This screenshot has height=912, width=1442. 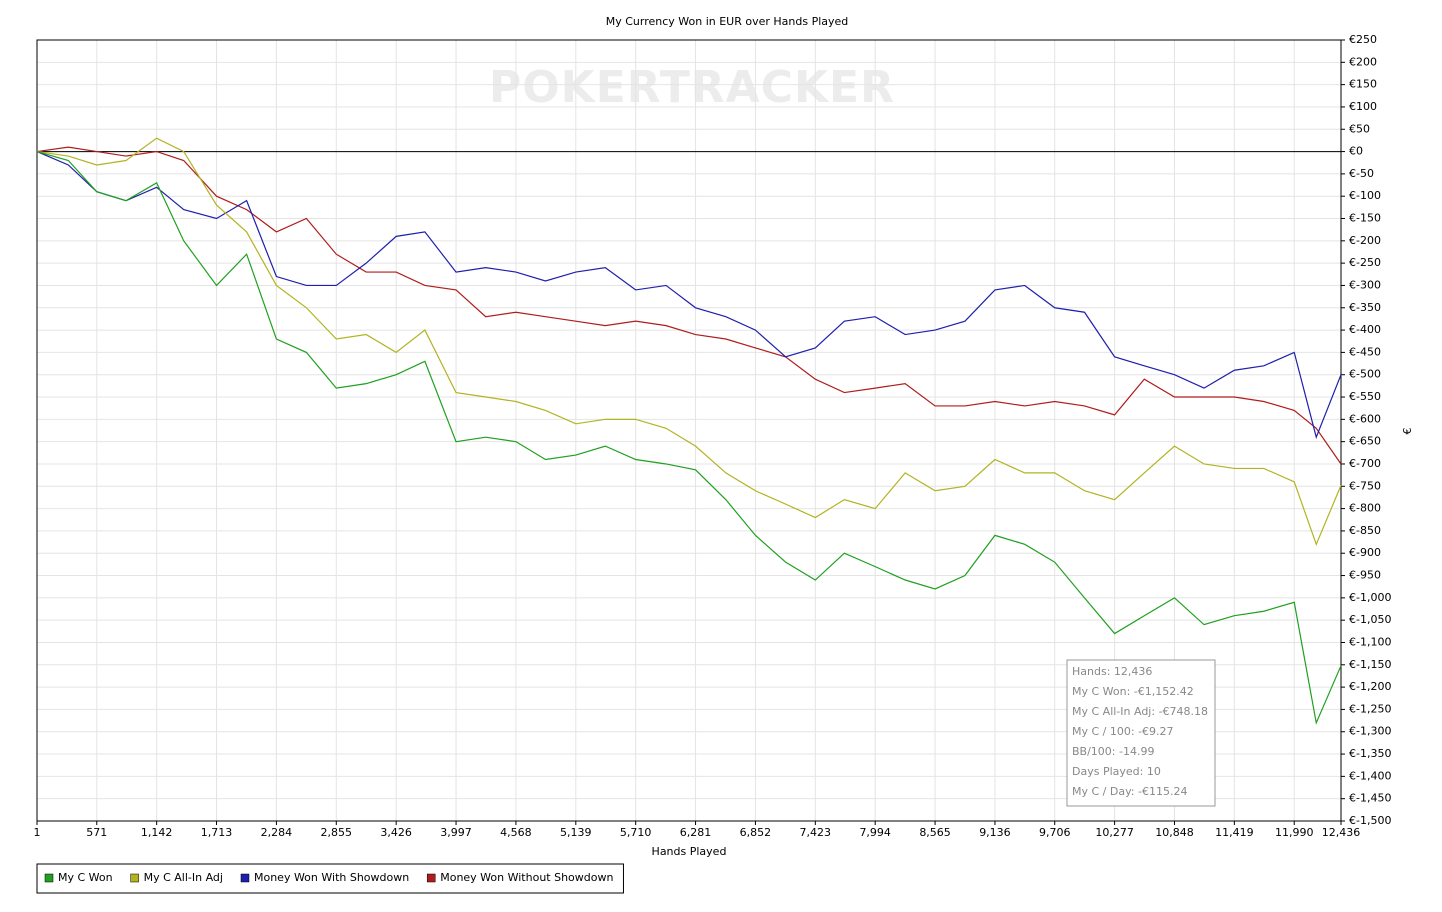 What do you see at coordinates (1365, 396) in the screenshot?
I see `y-tick-label: €-550` at bounding box center [1365, 396].